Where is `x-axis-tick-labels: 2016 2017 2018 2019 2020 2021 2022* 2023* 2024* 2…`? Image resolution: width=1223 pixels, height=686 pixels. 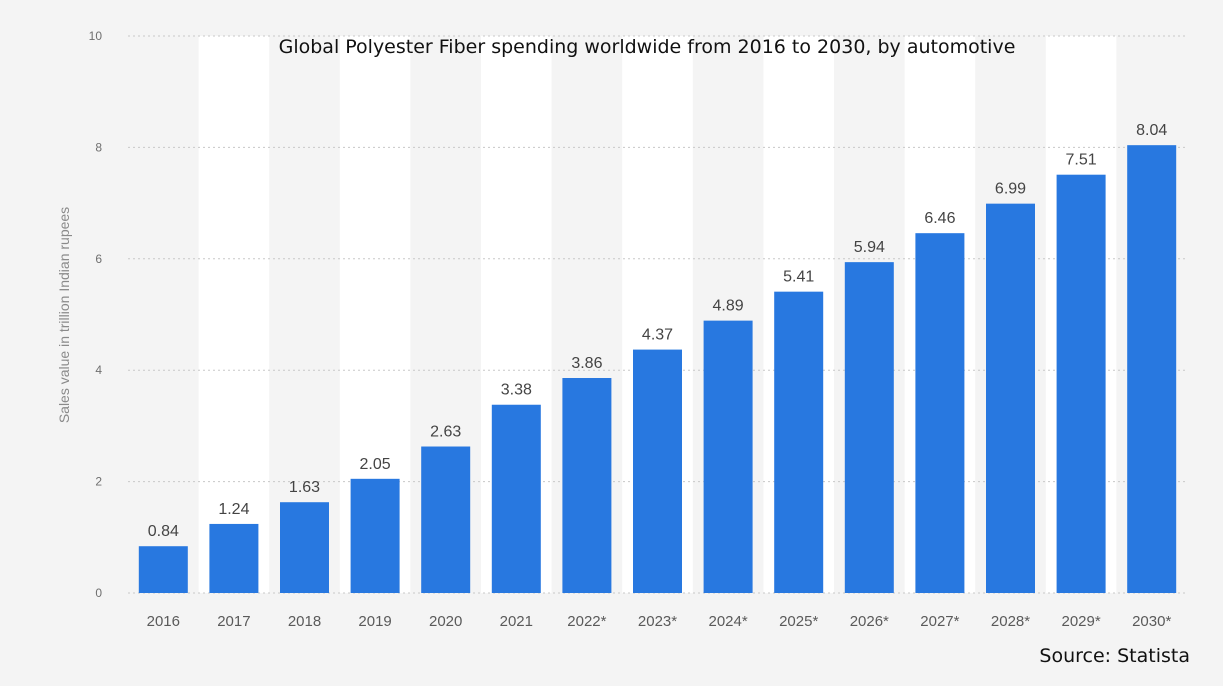
x-axis-tick-labels: 2016 2017 2018 2019 2020 2021 2022* 2023* 2024* 2… is located at coordinates (659, 621).